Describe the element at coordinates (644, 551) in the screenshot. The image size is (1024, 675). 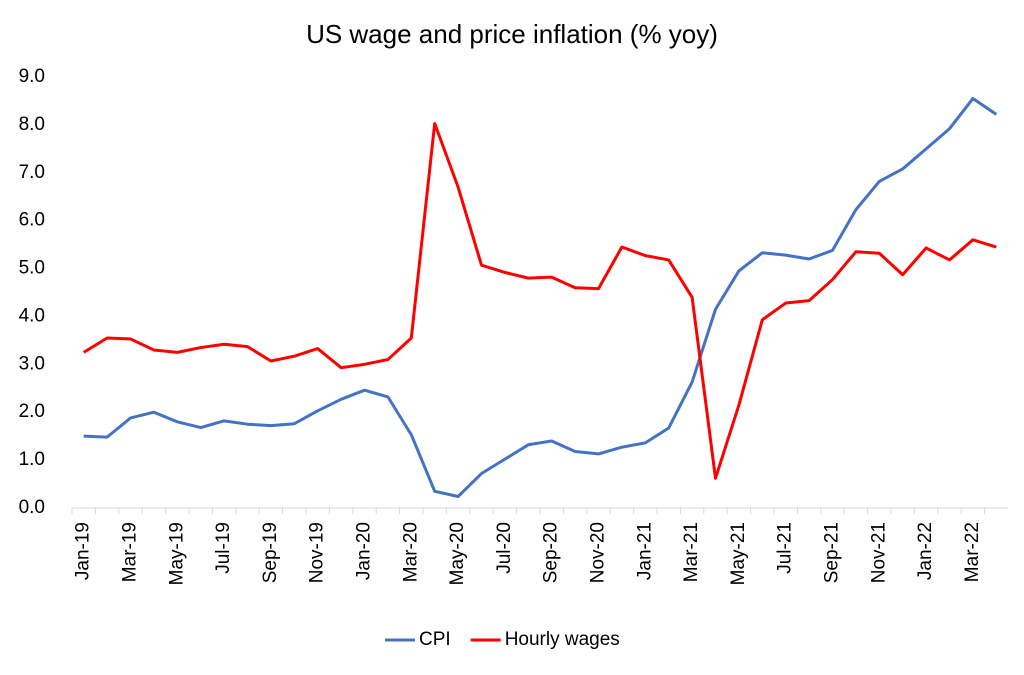
I see `x-tick-label: Jan-21` at that location.